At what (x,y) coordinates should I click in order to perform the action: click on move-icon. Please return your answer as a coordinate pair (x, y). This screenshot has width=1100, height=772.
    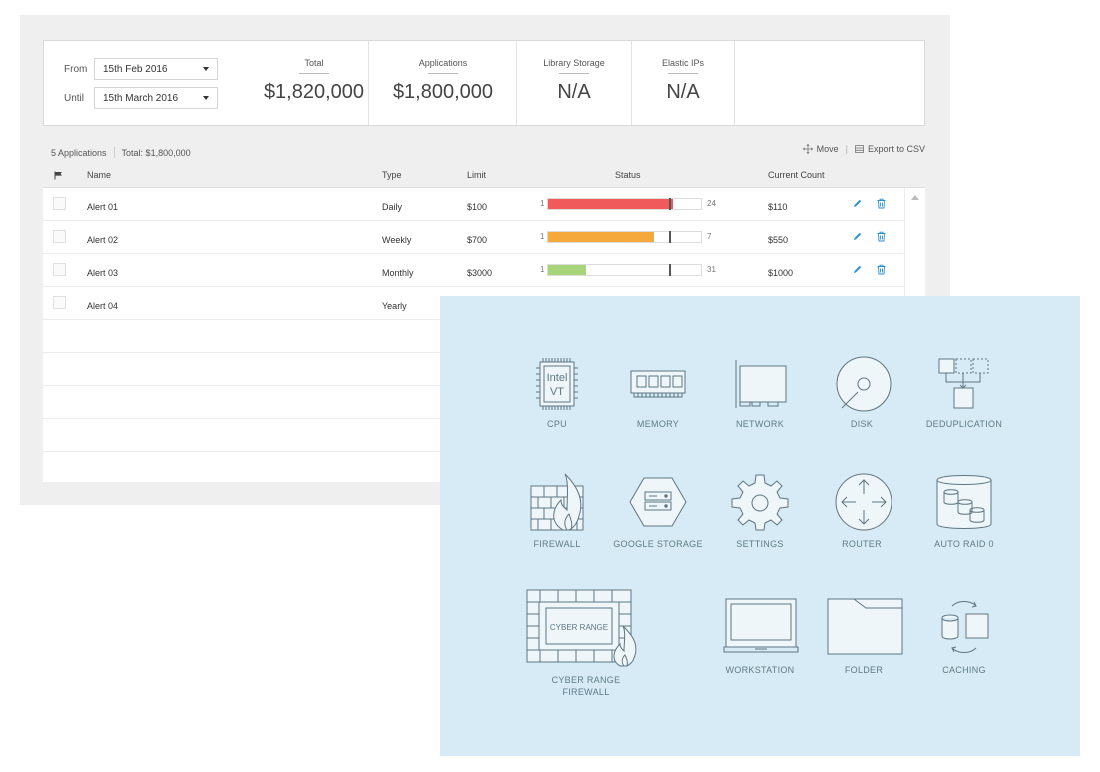
    Looking at the image, I should click on (807, 149).